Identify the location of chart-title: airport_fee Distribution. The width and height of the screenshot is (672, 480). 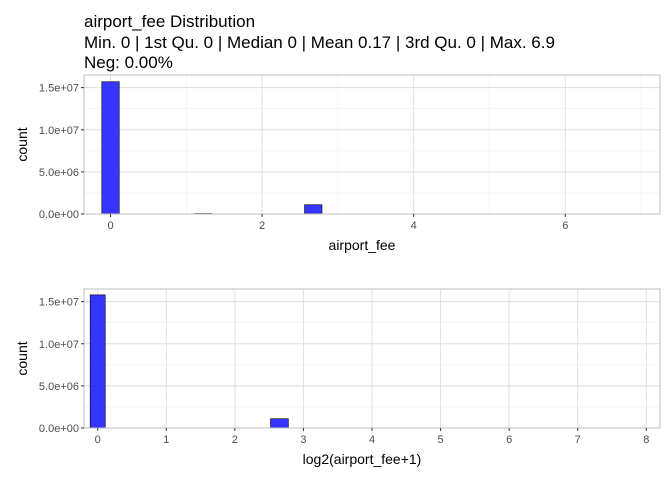
(170, 21).